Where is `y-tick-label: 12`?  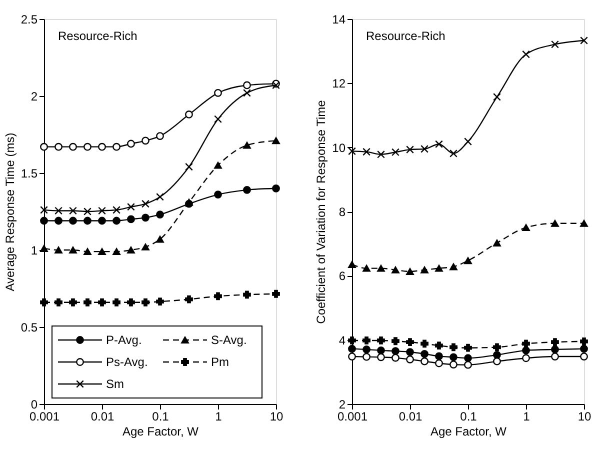 y-tick-label: 12 is located at coordinates (339, 83).